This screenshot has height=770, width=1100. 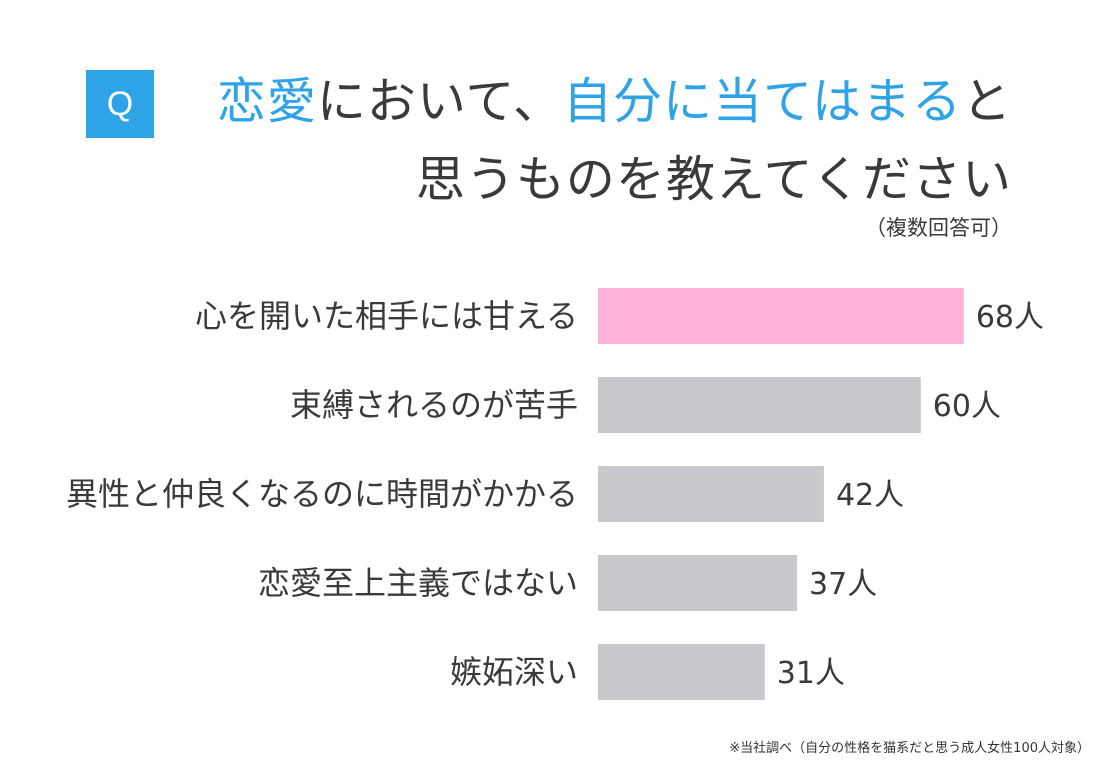 What do you see at coordinates (967, 406) in the screenshot?
I see `value-label-1: 60人` at bounding box center [967, 406].